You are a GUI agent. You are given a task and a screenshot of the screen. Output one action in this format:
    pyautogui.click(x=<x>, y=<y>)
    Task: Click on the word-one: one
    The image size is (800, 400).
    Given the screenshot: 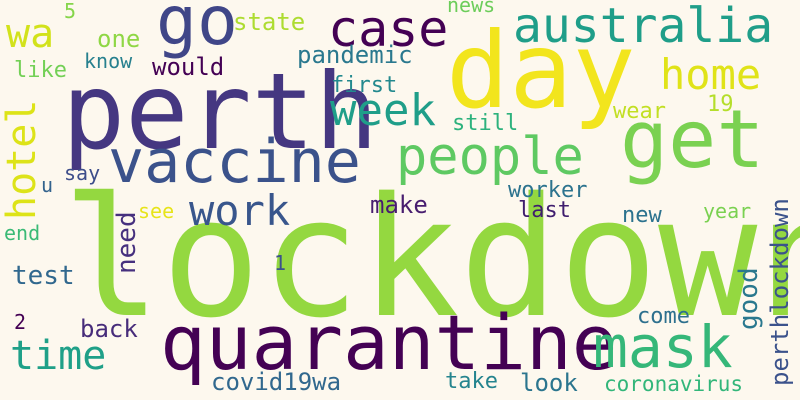 What is the action you would take?
    pyautogui.click(x=119, y=39)
    